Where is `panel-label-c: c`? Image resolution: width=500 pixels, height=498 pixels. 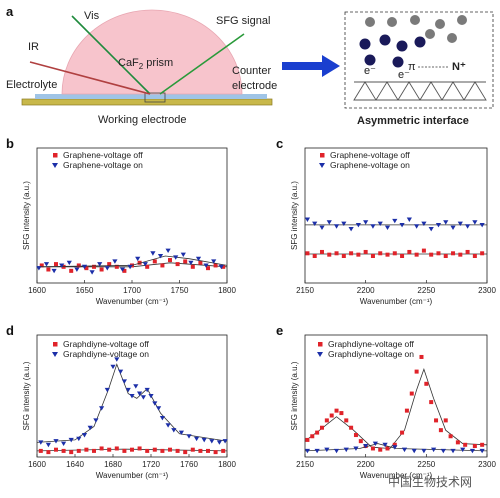 panel-label-c: c is located at coordinates (279, 143).